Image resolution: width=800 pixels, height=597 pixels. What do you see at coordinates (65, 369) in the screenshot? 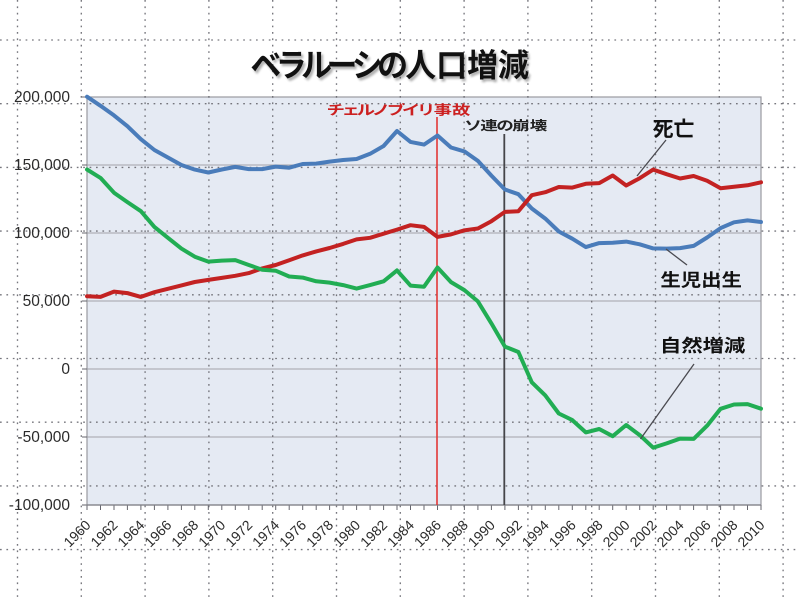
I see `svg-text: 0` at bounding box center [65, 369].